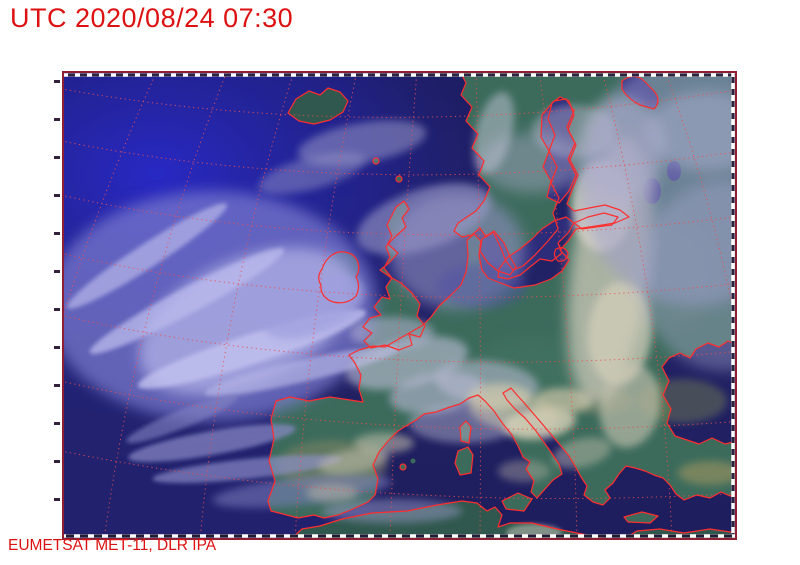  Describe the element at coordinates (152, 18) in the screenshot. I see `timestamp-title: UTC 2020/08/24 07:30` at that location.